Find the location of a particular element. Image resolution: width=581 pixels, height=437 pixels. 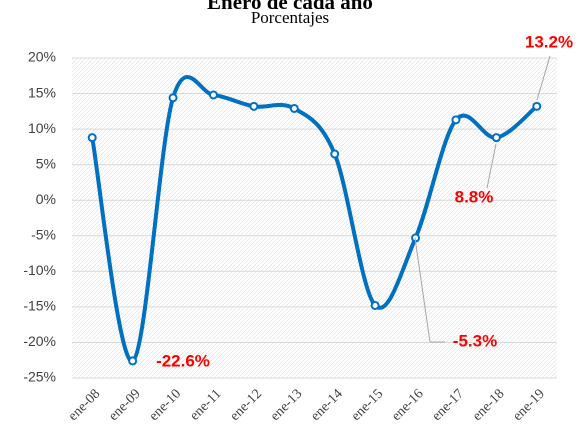

x-tick-label: ene-18 is located at coordinates (489, 405).